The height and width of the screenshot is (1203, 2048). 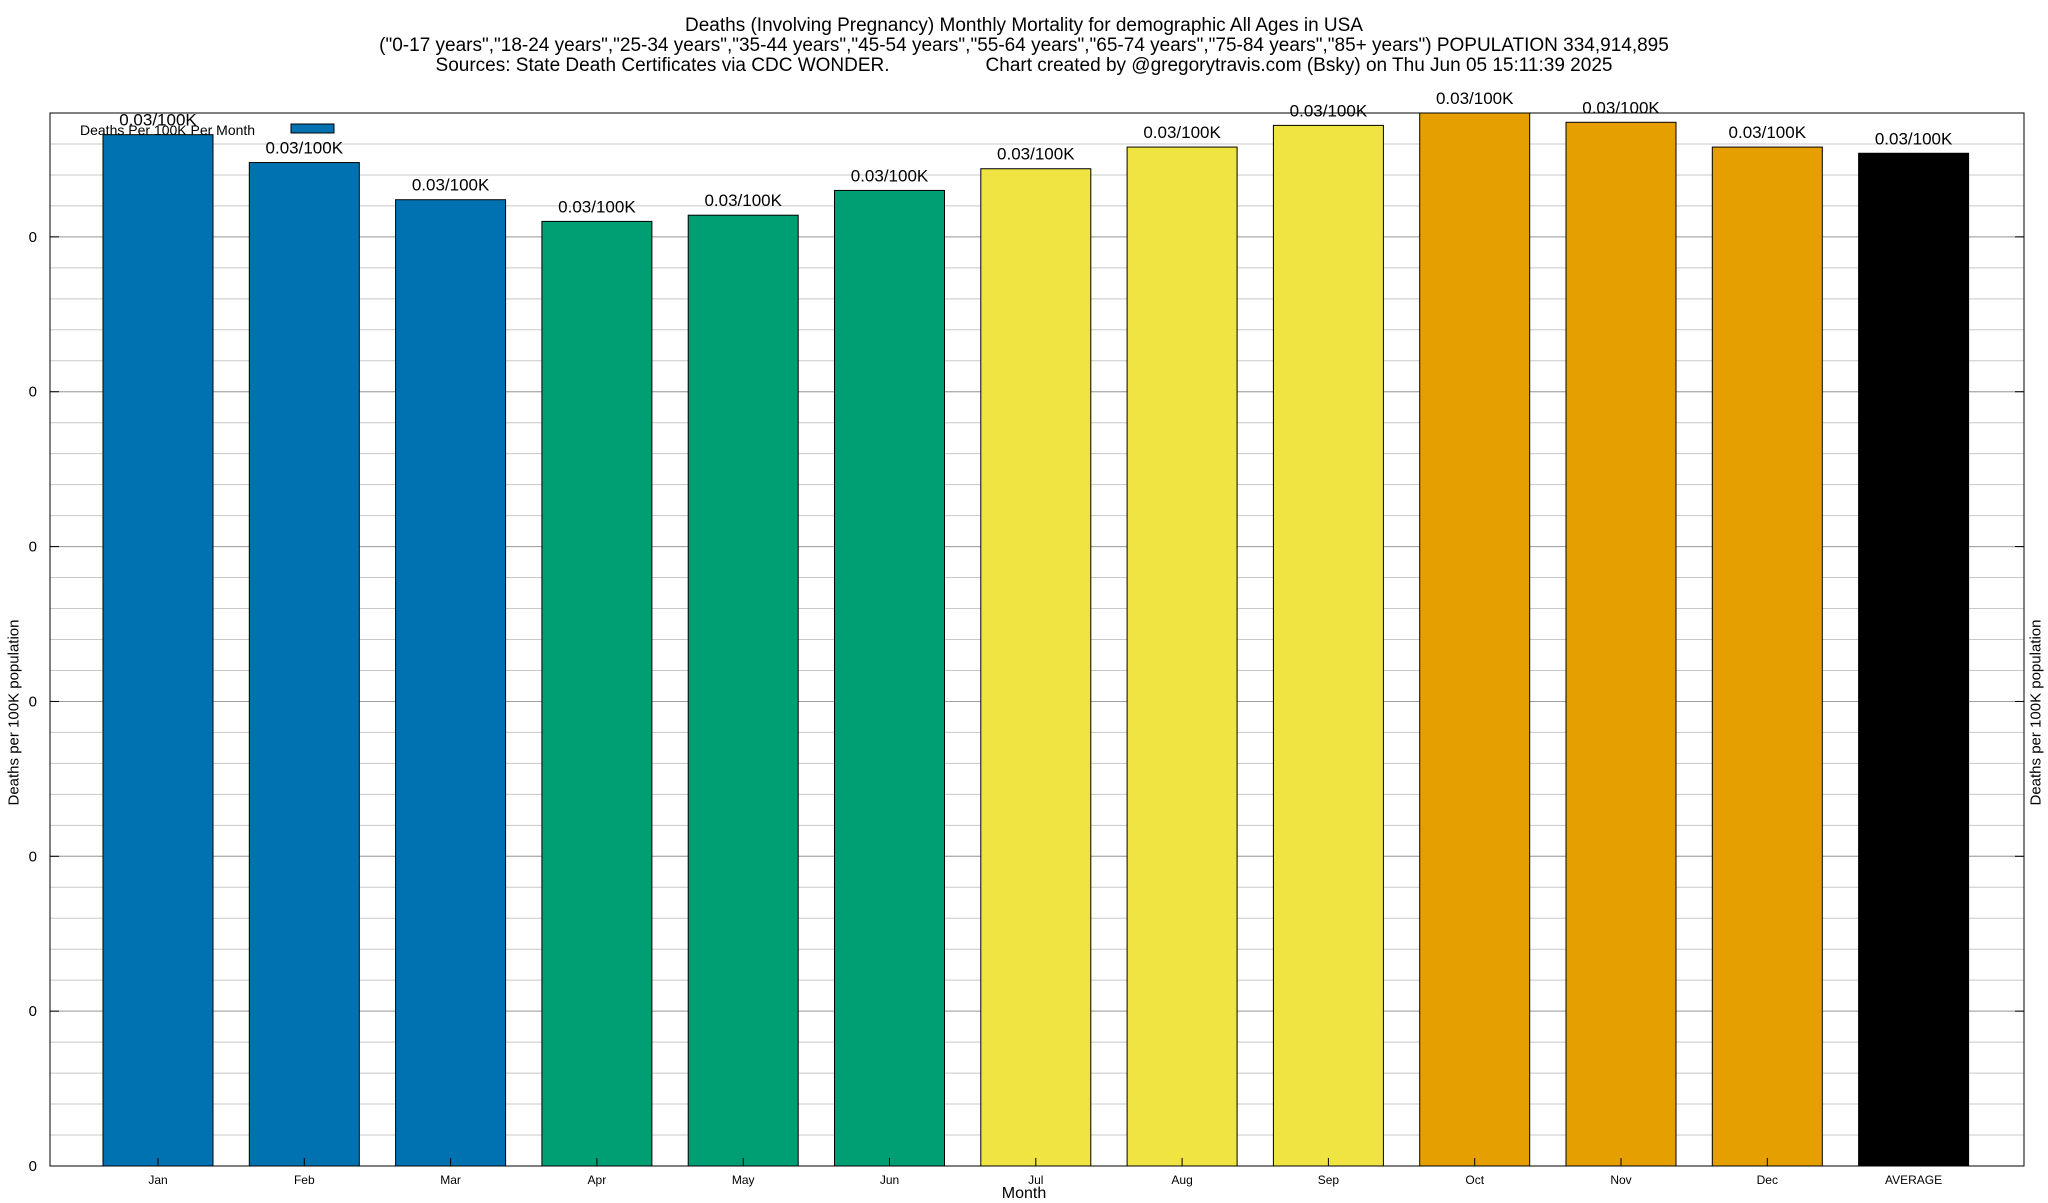 What do you see at coordinates (157, 1180) in the screenshot?
I see `x-tick-label: Jan` at bounding box center [157, 1180].